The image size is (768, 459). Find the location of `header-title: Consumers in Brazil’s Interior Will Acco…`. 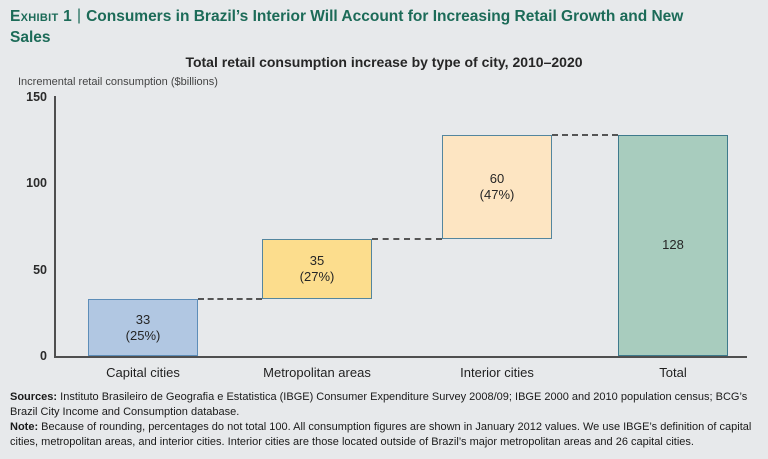

header-title: Consumers in Brazil’s Interior Will Acco… is located at coordinates (347, 27).